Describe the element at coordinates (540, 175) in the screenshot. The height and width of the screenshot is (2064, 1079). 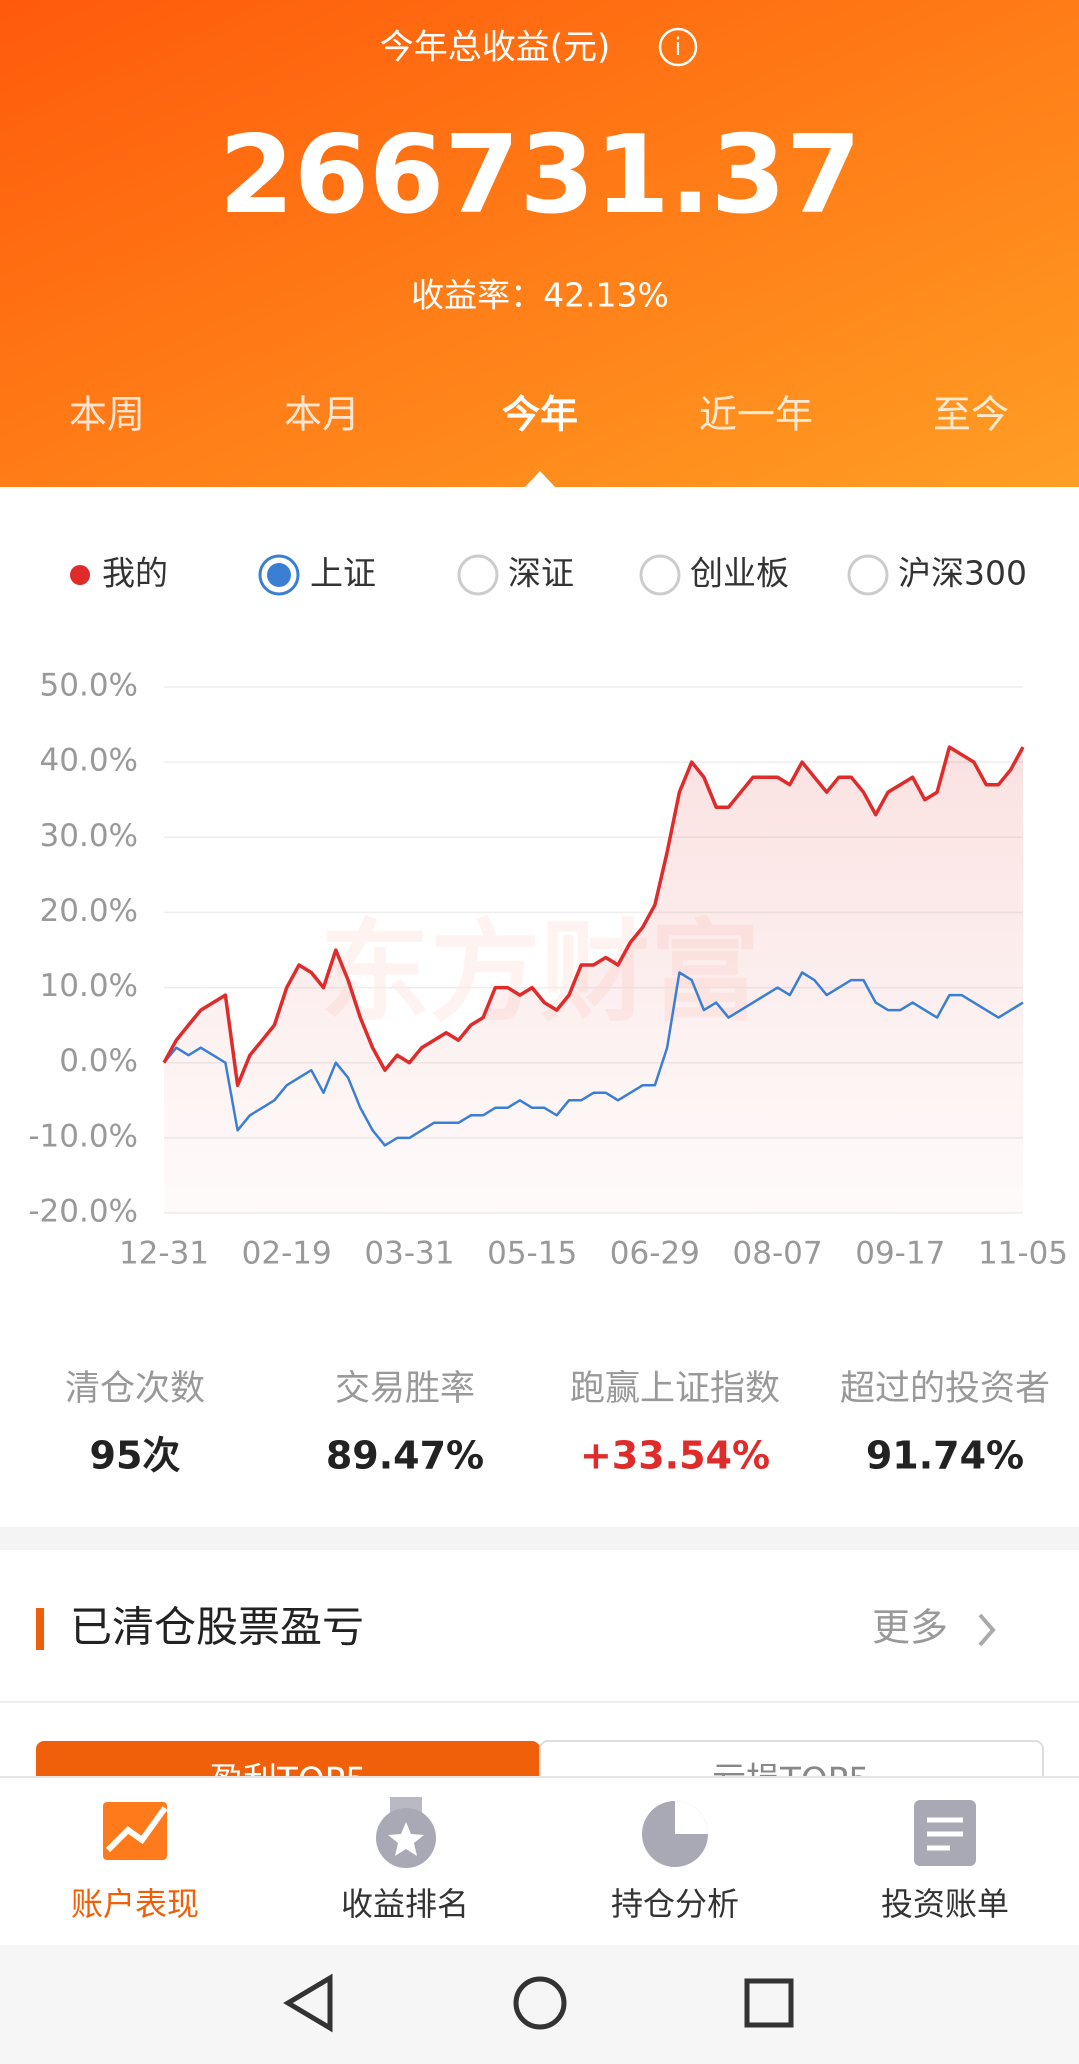
I see `total-amount: 266731.37` at that location.